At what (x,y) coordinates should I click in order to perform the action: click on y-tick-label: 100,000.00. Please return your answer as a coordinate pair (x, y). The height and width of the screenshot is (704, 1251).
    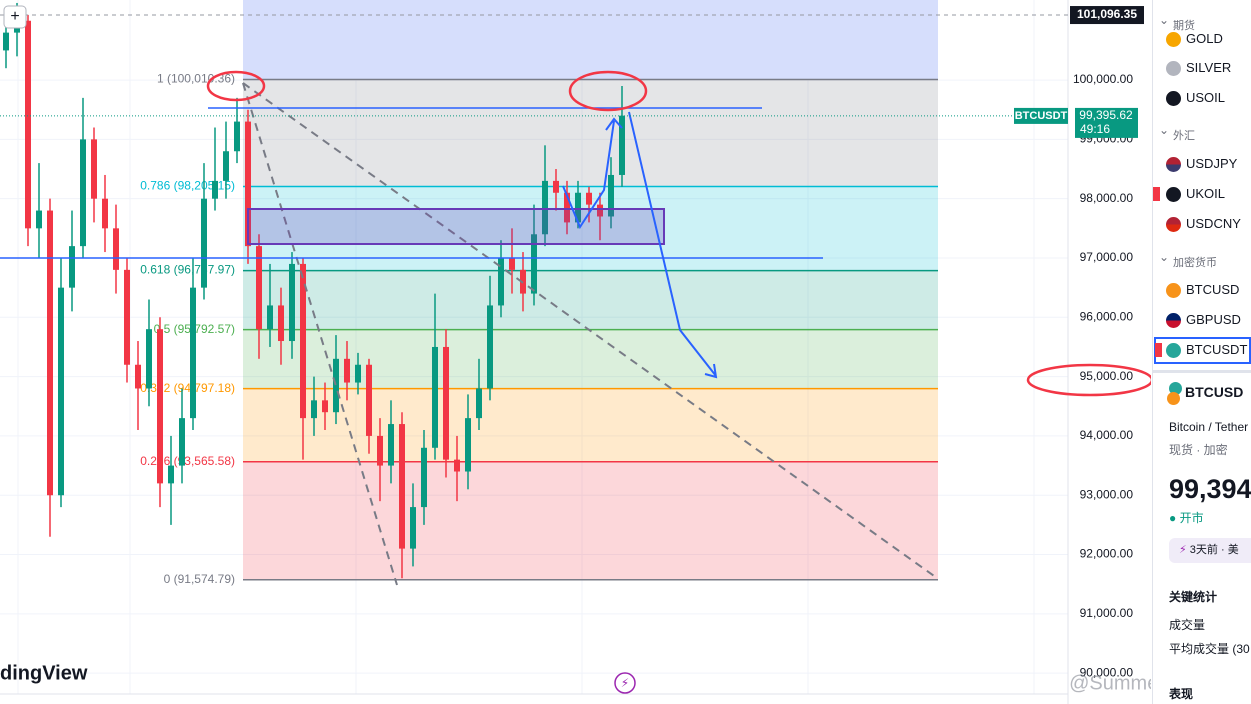
    Looking at the image, I should click on (1103, 79).